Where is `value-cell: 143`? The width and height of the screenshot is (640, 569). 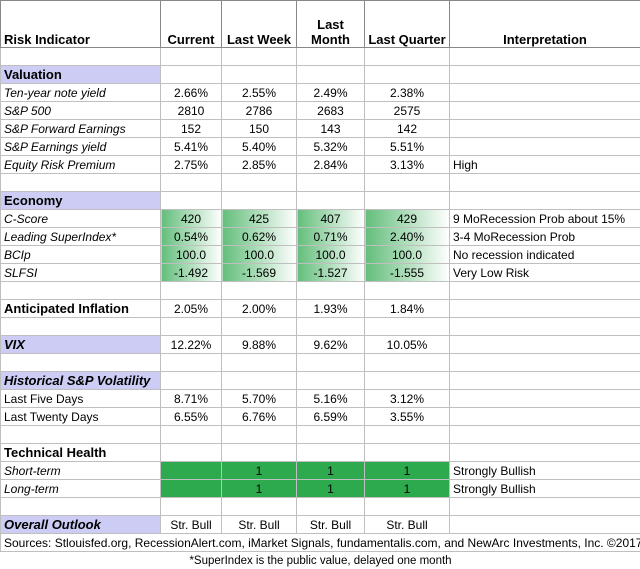 value-cell: 143 is located at coordinates (330, 128).